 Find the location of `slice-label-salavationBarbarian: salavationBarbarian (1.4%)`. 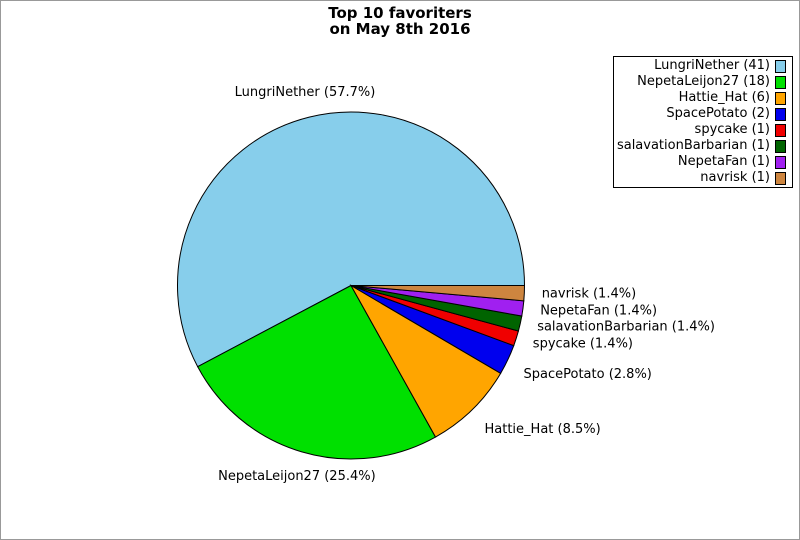

slice-label-salavationBarbarian: salavationBarbarian (1.4%) is located at coordinates (626, 327).